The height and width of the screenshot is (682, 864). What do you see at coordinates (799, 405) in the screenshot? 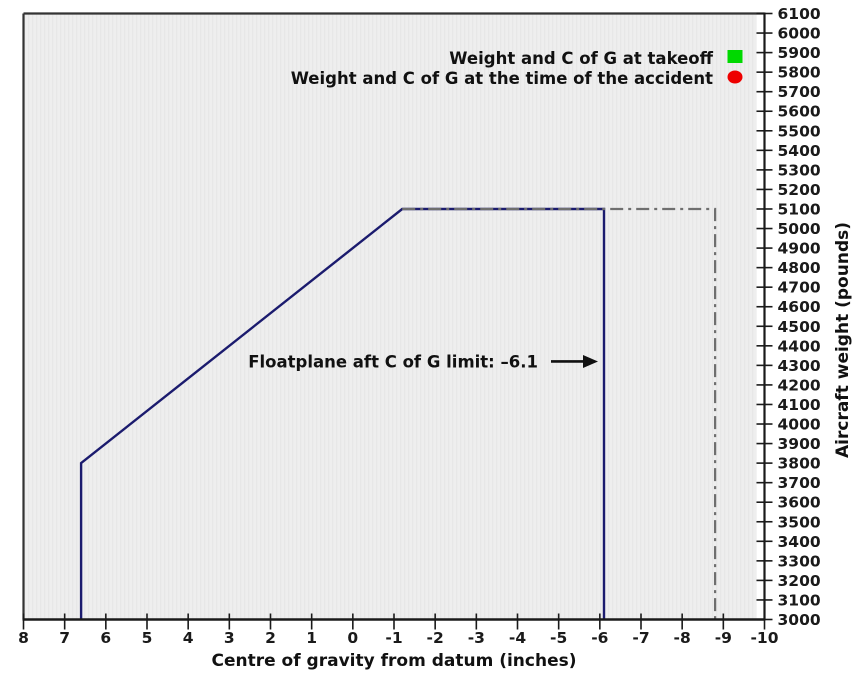
I see `y-tick-label: 4100` at bounding box center [799, 405].